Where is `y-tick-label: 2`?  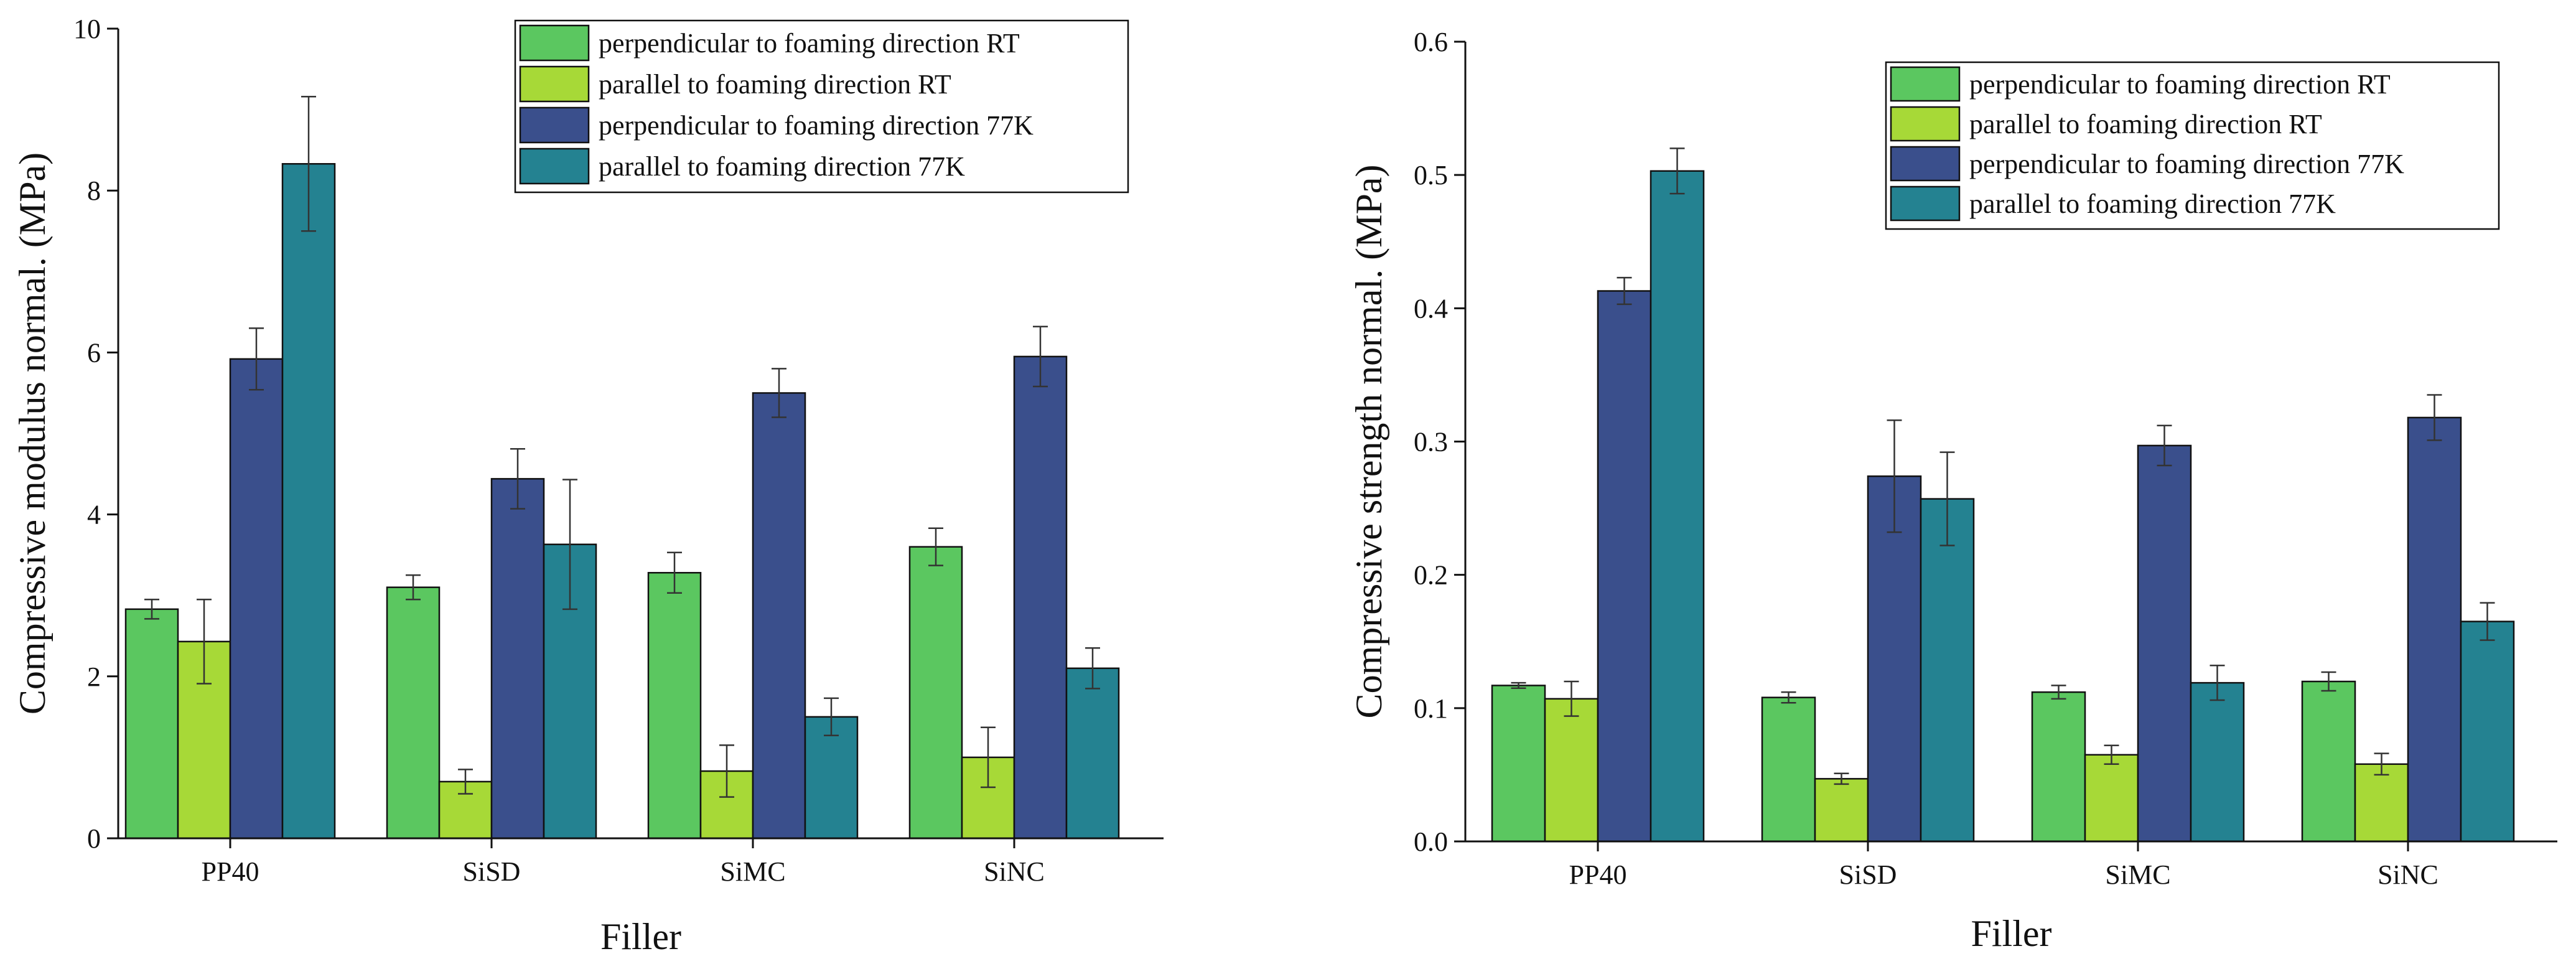
y-tick-label: 2 is located at coordinates (94, 677).